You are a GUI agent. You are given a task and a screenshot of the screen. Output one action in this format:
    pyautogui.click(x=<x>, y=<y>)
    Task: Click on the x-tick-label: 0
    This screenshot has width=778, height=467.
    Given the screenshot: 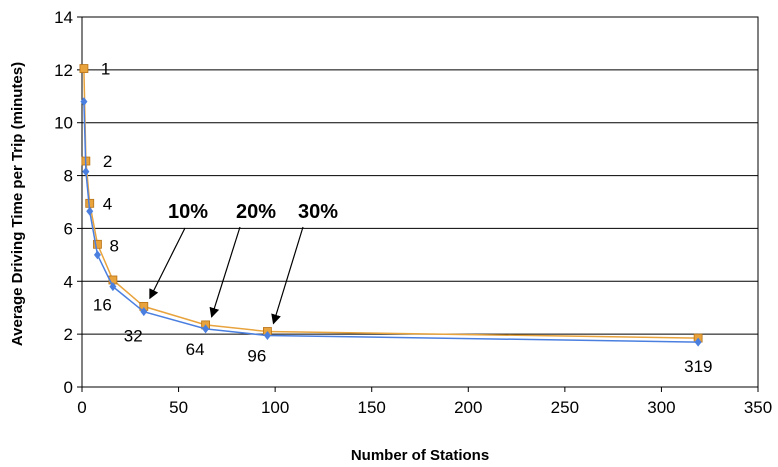 What is the action you would take?
    pyautogui.click(x=81, y=407)
    